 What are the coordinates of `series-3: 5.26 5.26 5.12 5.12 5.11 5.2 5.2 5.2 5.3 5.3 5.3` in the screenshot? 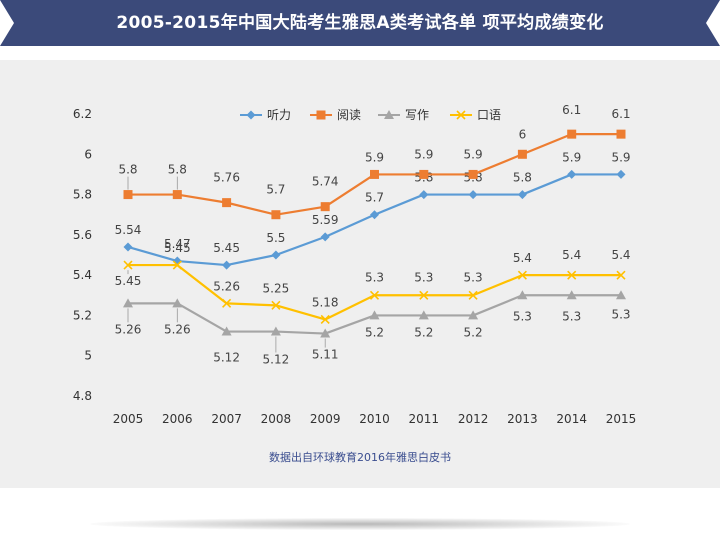 It's located at (373, 328).